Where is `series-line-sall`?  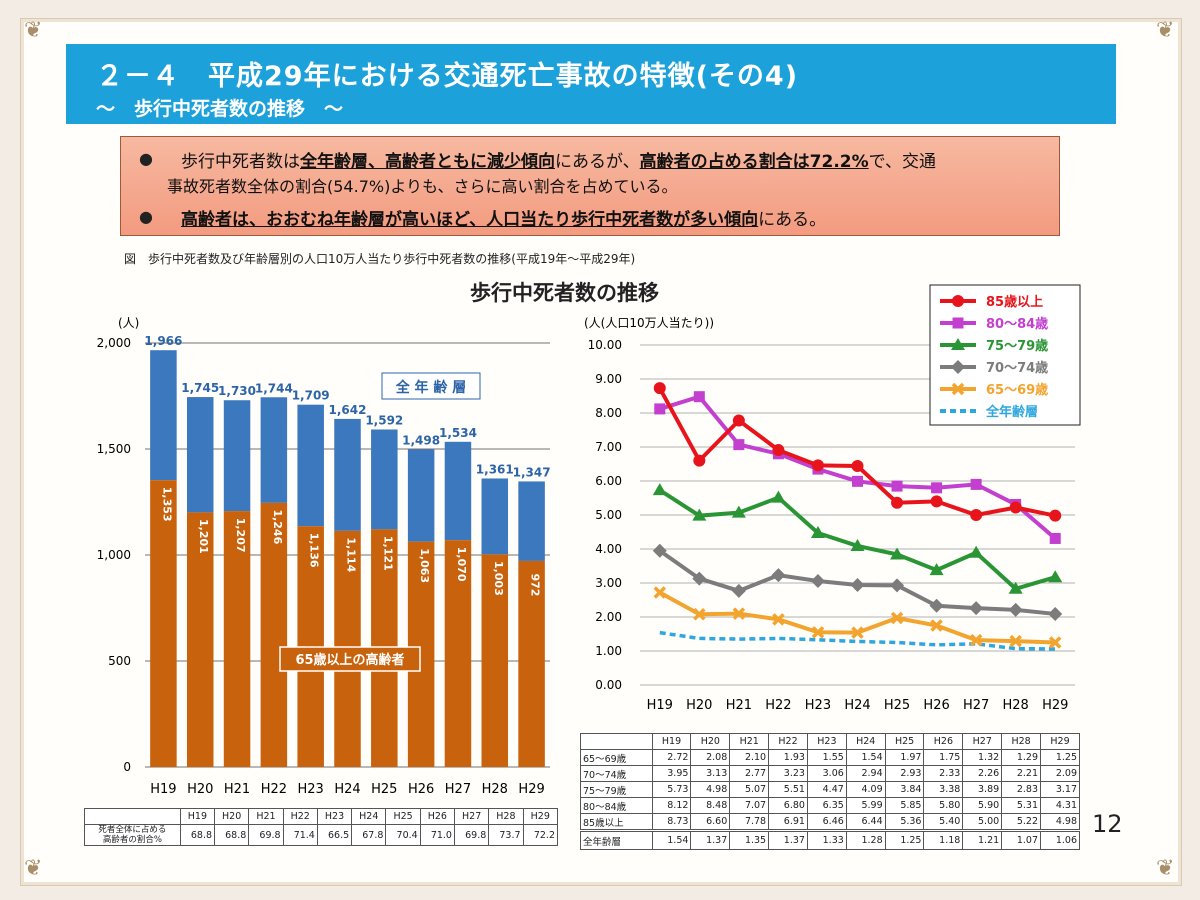 series-line-sall is located at coordinates (857, 640).